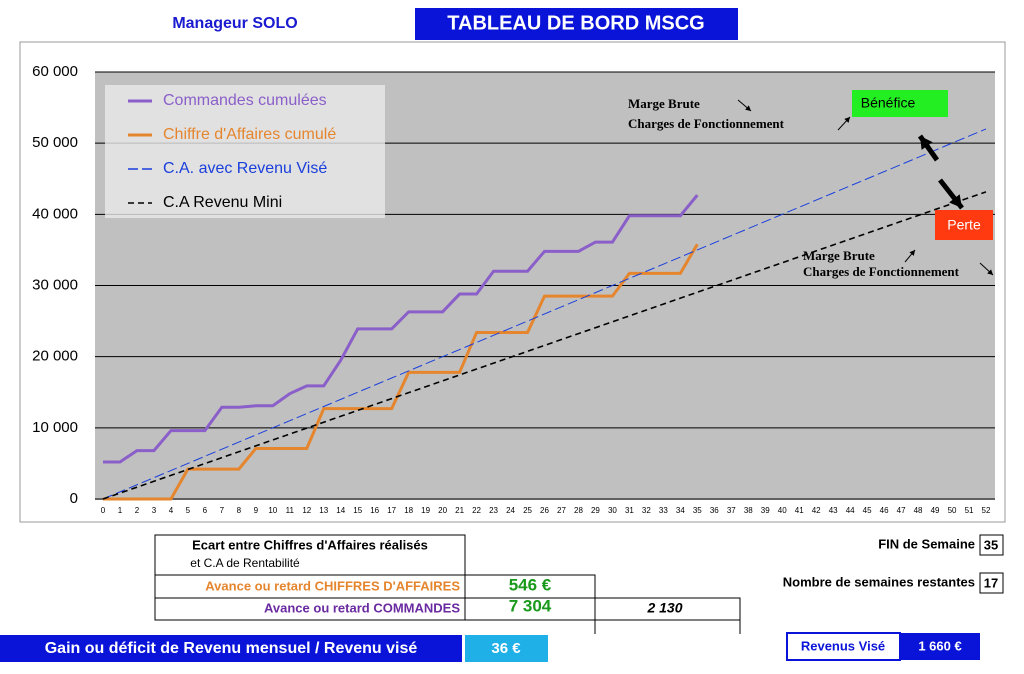 Image resolution: width=1024 pixels, height=674 pixels. Describe the element at coordinates (664, 608) in the screenshot. I see `cmd-value-2: 2 130` at that location.